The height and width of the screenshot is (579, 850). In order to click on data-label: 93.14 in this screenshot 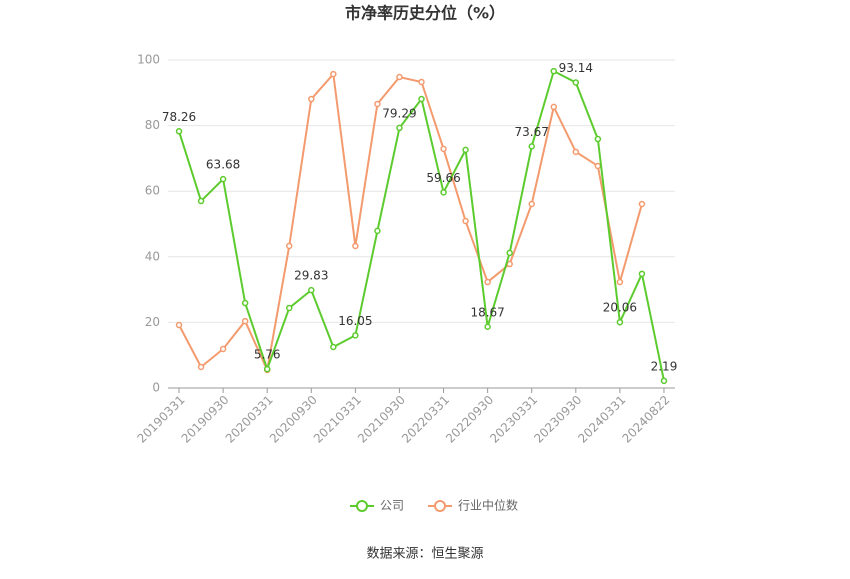, I will do `click(576, 68)`.